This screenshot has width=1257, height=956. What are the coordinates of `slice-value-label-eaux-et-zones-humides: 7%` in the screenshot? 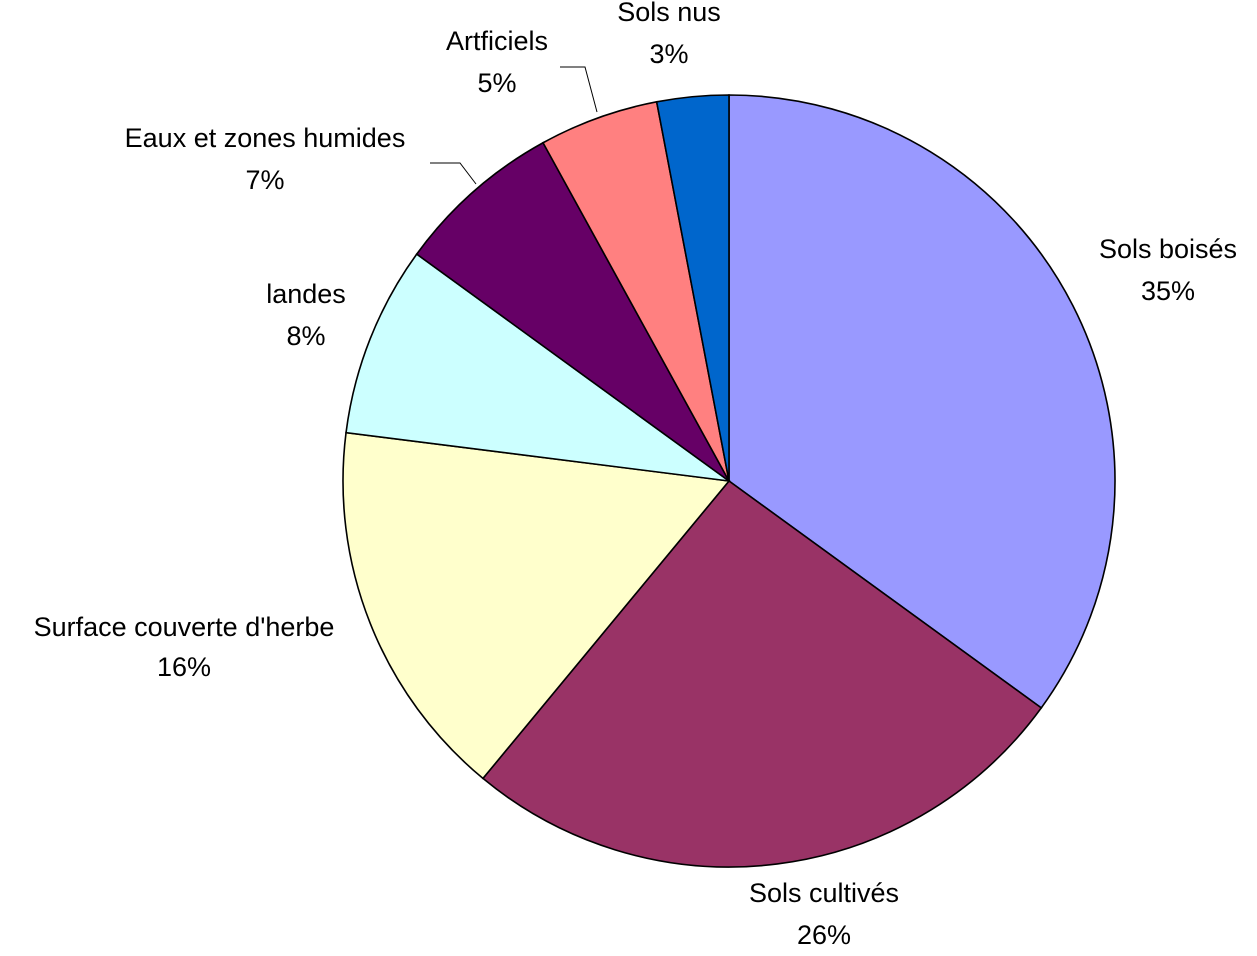 It's located at (264, 180).